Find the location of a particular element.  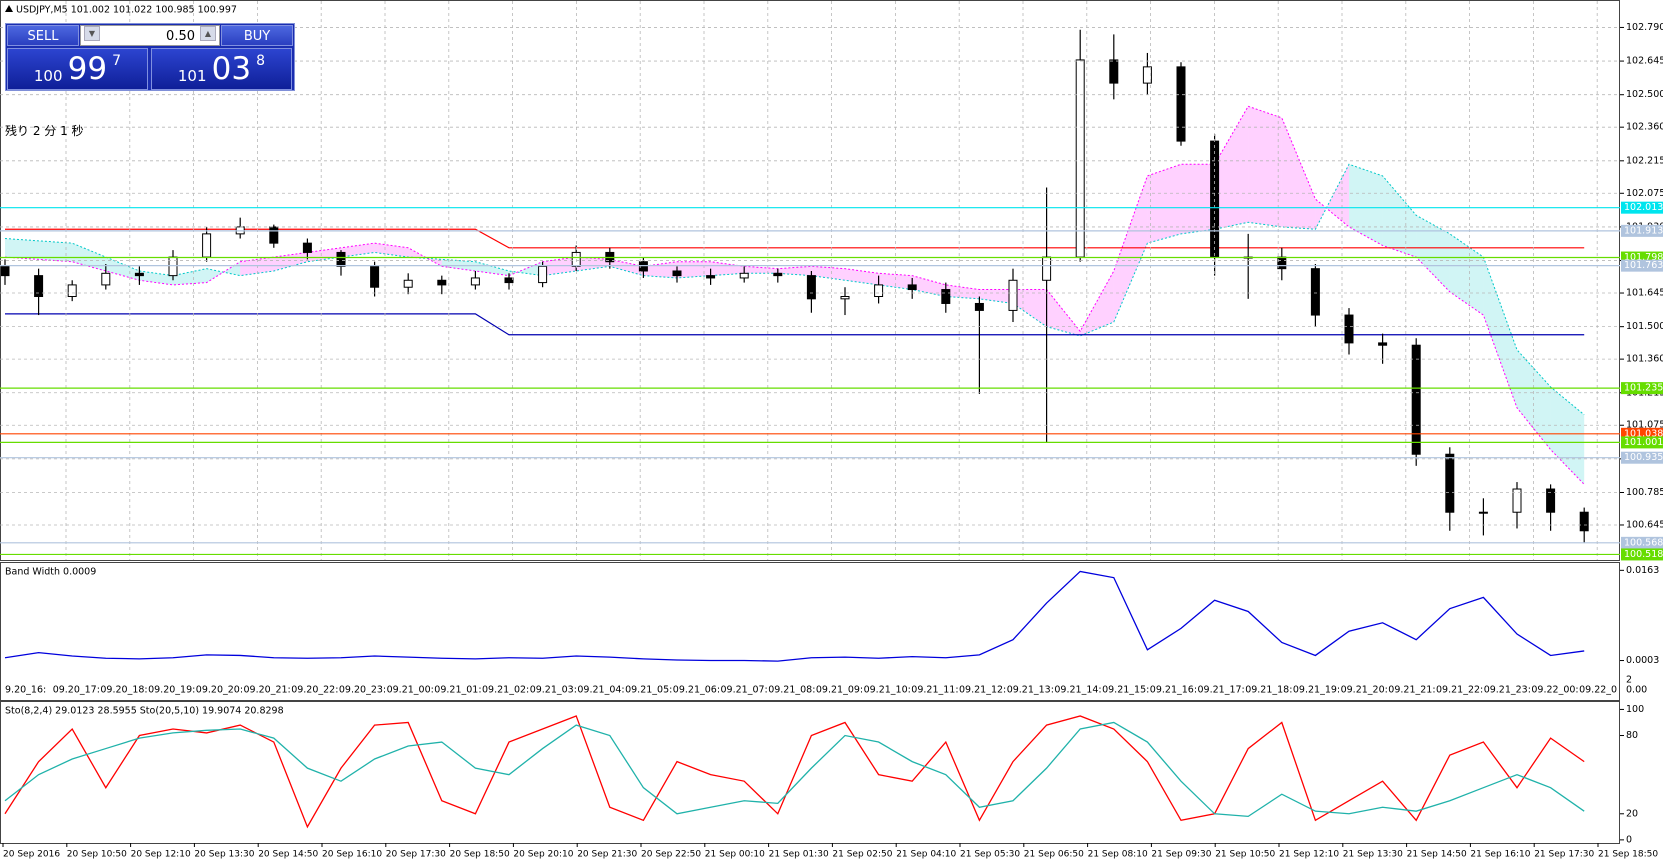

bid-price: 100 99 7 is located at coordinates (77, 69).